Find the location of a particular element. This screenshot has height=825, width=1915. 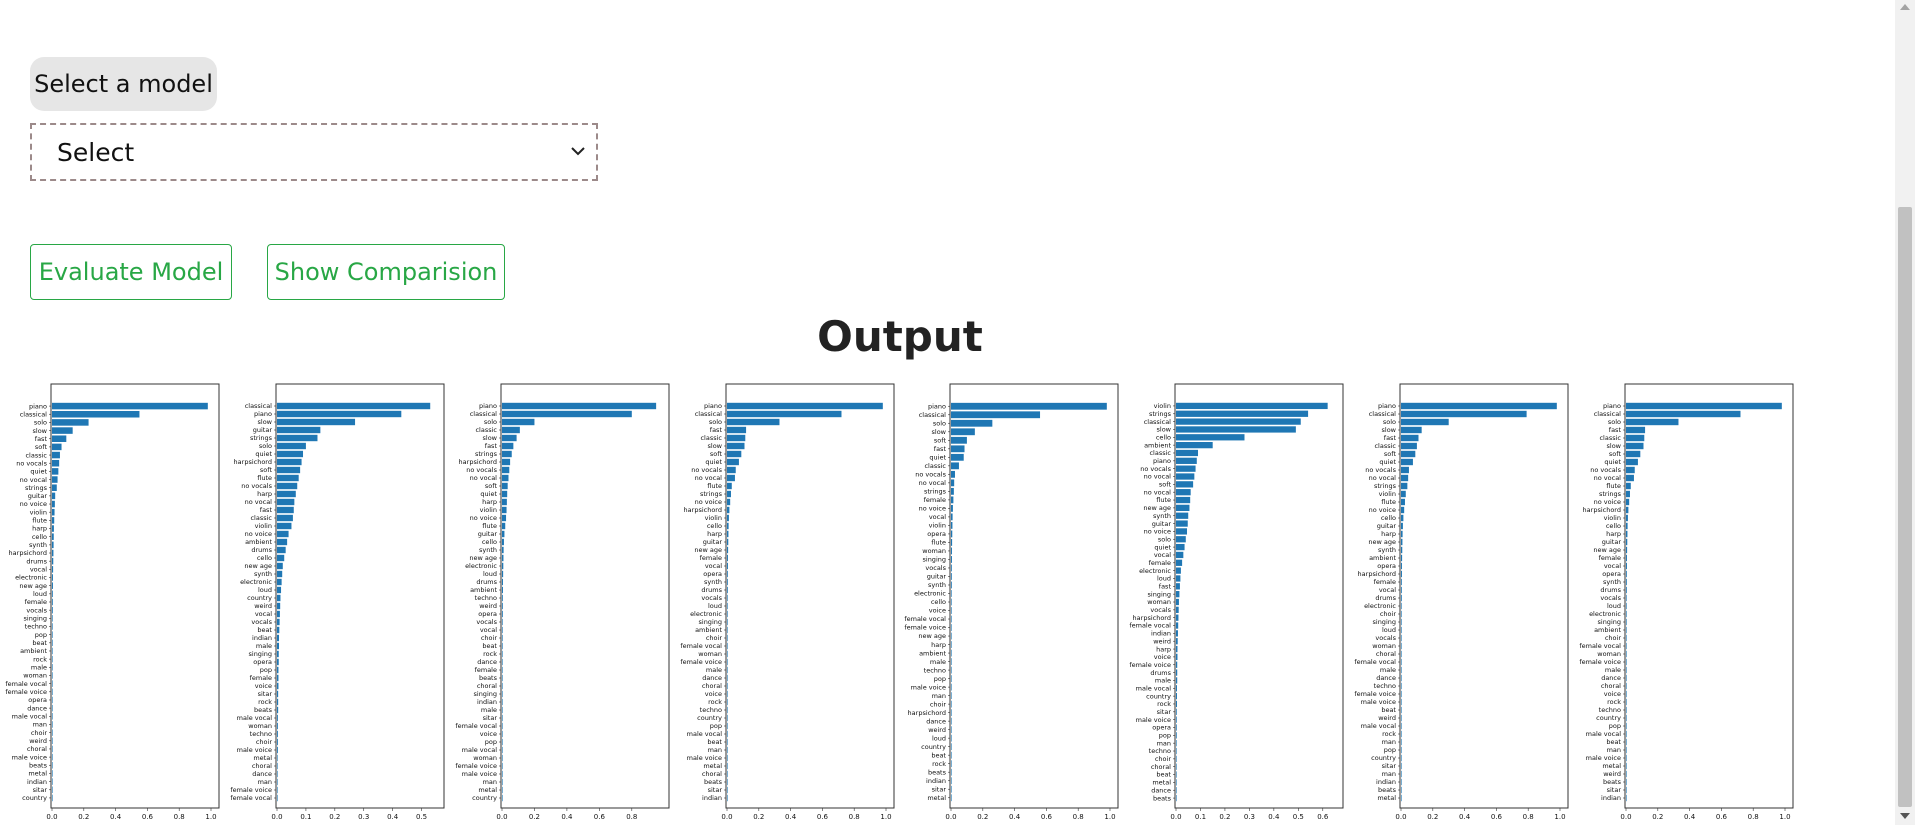

page-scrollbar is located at coordinates (1905, 412).